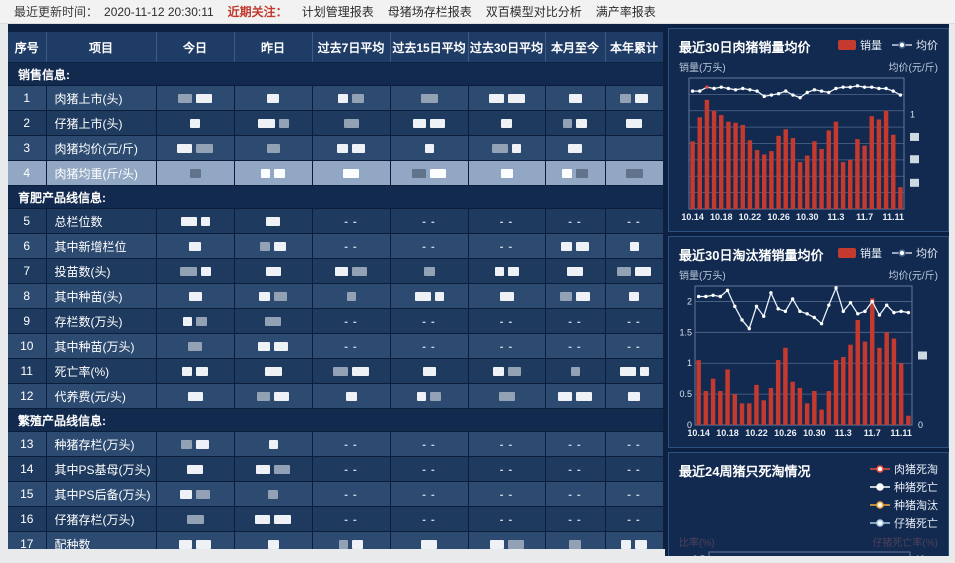  I want to click on legend-bar-swatch-icon, so click(847, 45).